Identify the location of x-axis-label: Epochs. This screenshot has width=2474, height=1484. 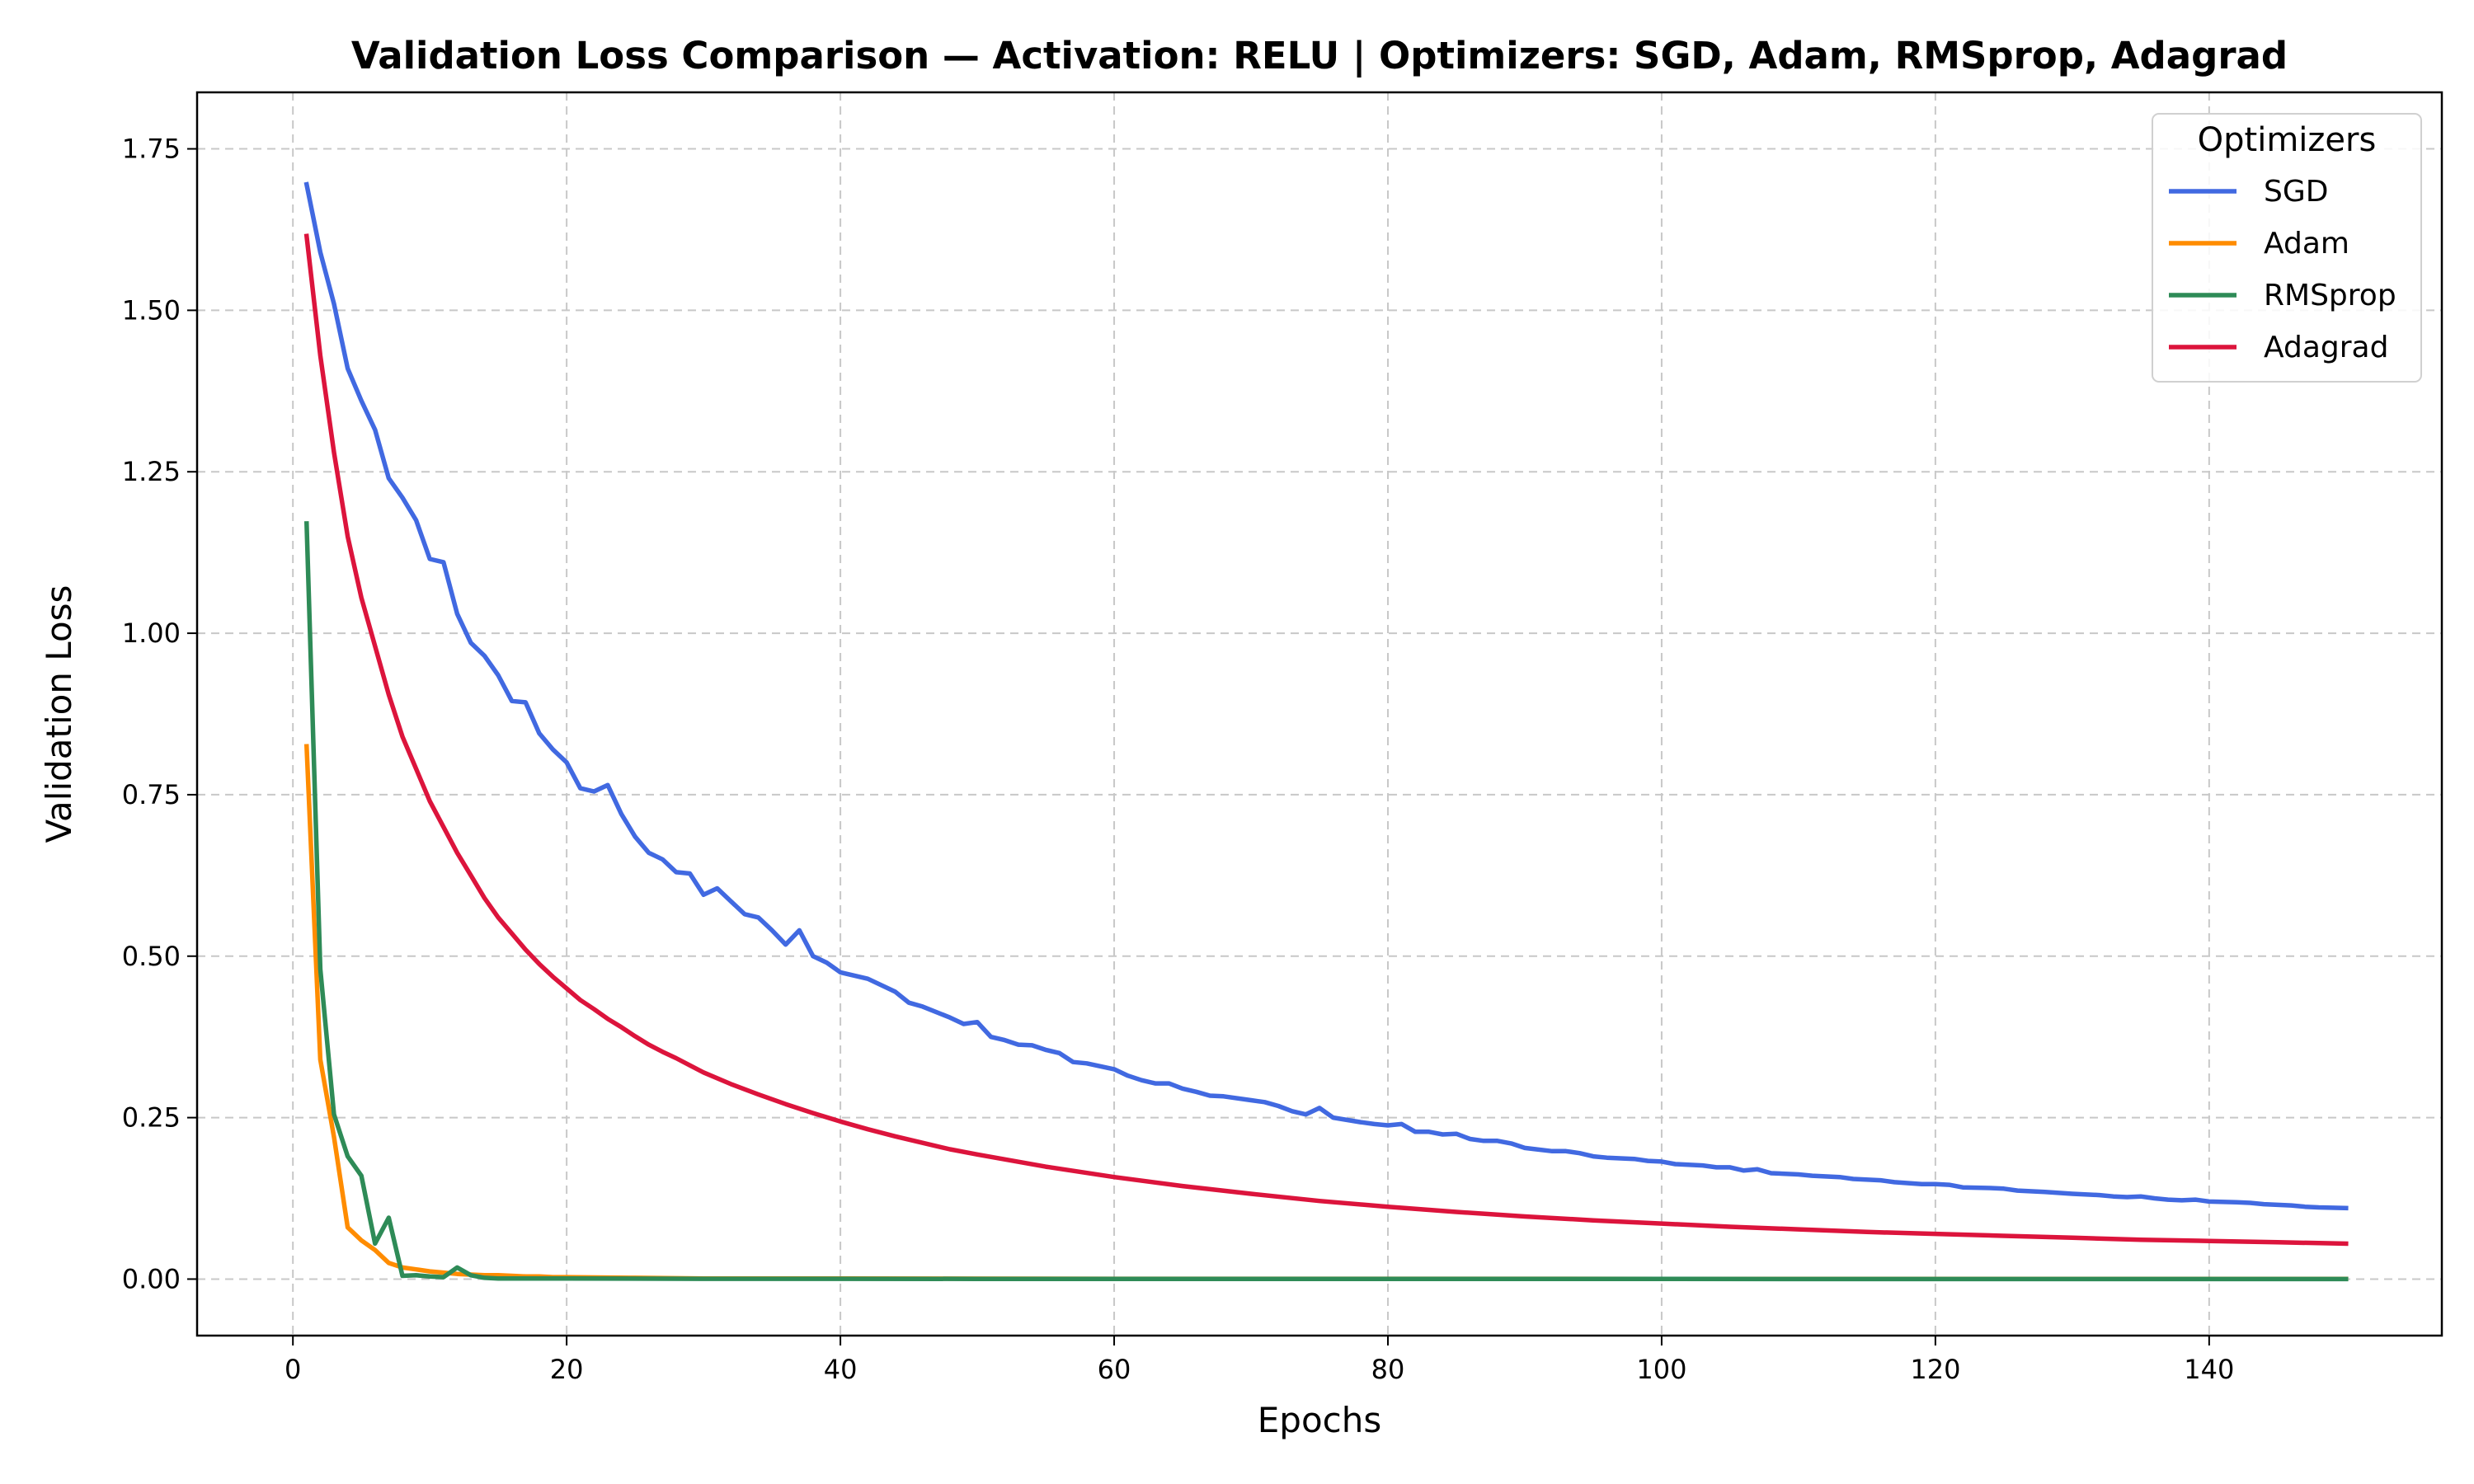
(1320, 1420).